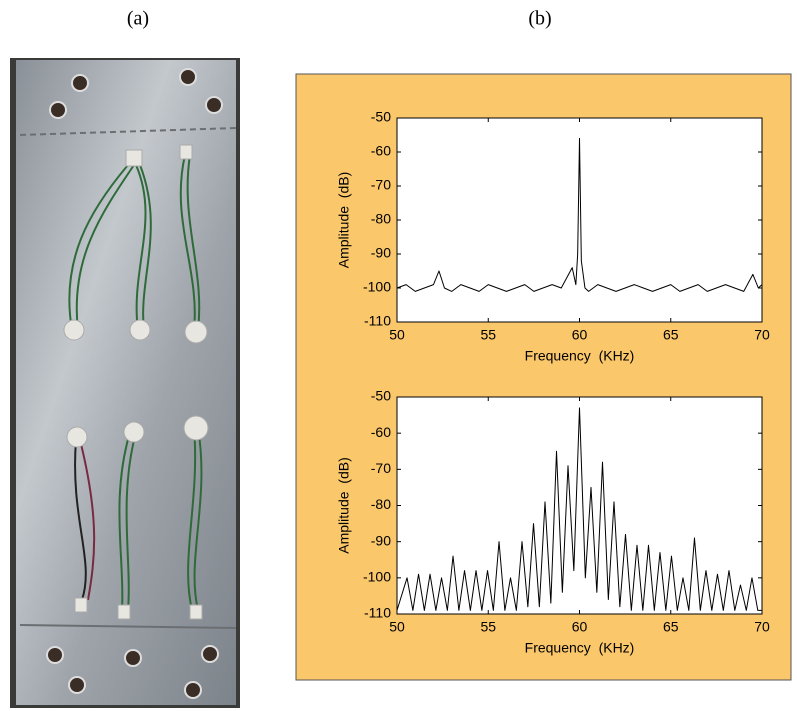 The height and width of the screenshot is (711, 797). Describe the element at coordinates (539, 19) in the screenshot. I see `panel-label: (b)` at that location.